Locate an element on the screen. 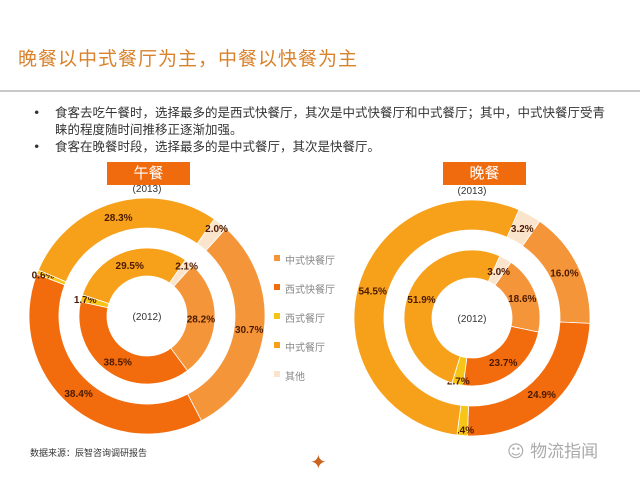 This screenshot has width=640, height=480. watermark-text: 物流指闻 is located at coordinates (564, 452).